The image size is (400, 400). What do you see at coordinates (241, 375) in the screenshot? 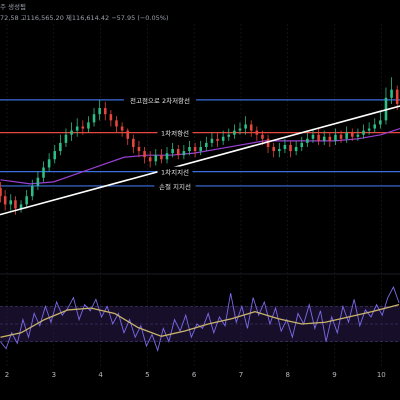
I see `x-tick-label-5: 7` at bounding box center [241, 375].